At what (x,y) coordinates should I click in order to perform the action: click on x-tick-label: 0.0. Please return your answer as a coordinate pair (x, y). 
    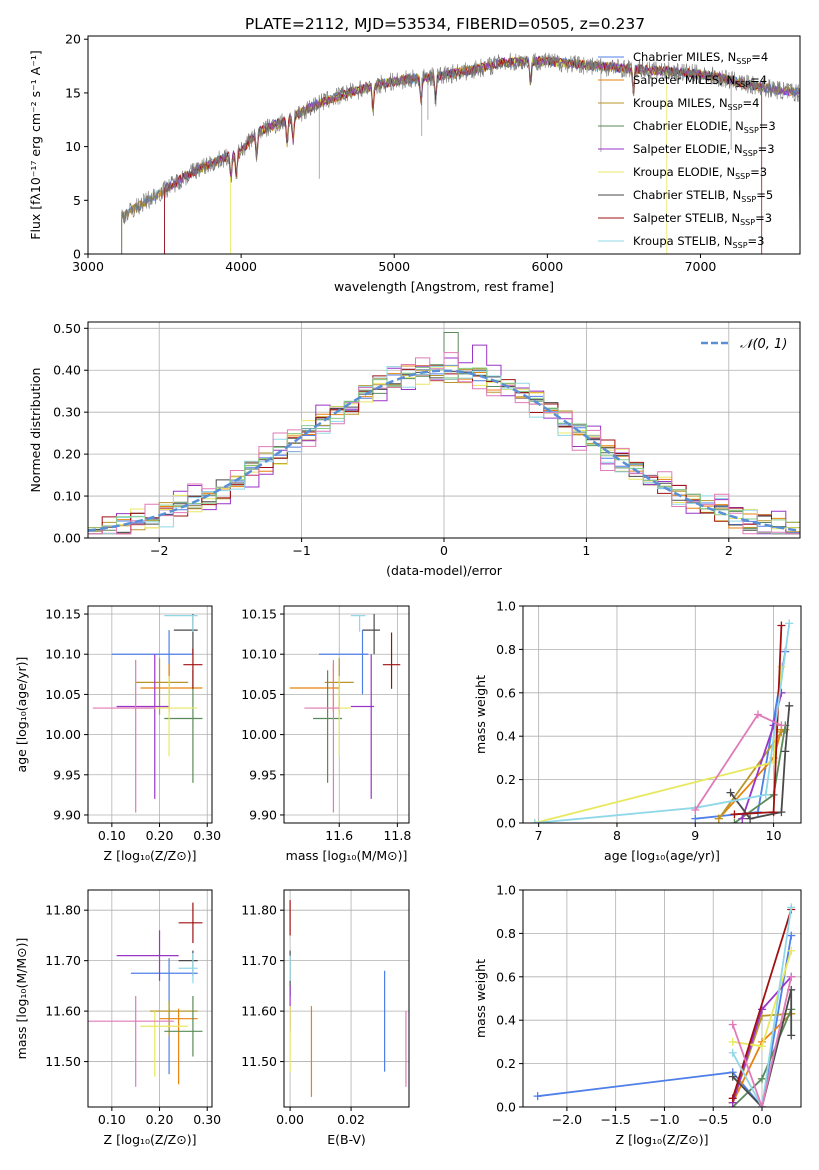
    Looking at the image, I should click on (762, 1119).